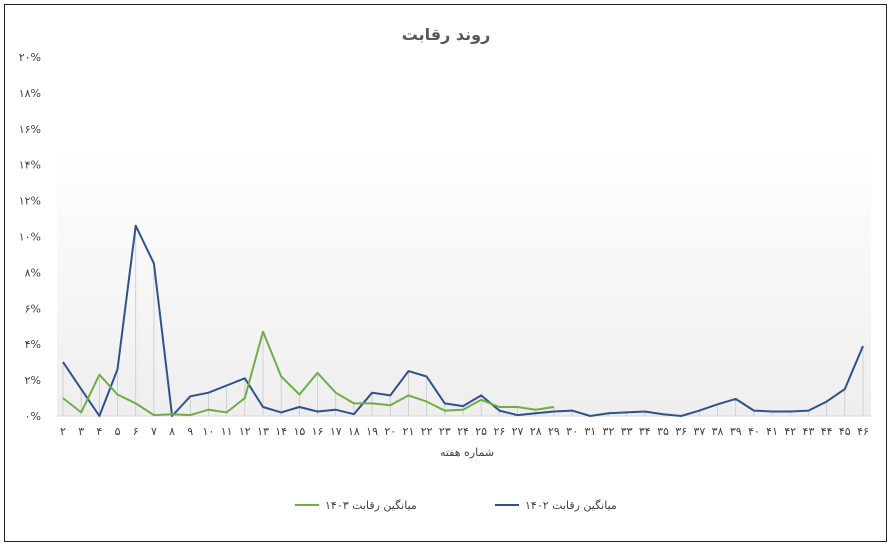  I want to click on x-tick-label: ۲۷, so click(518, 431).